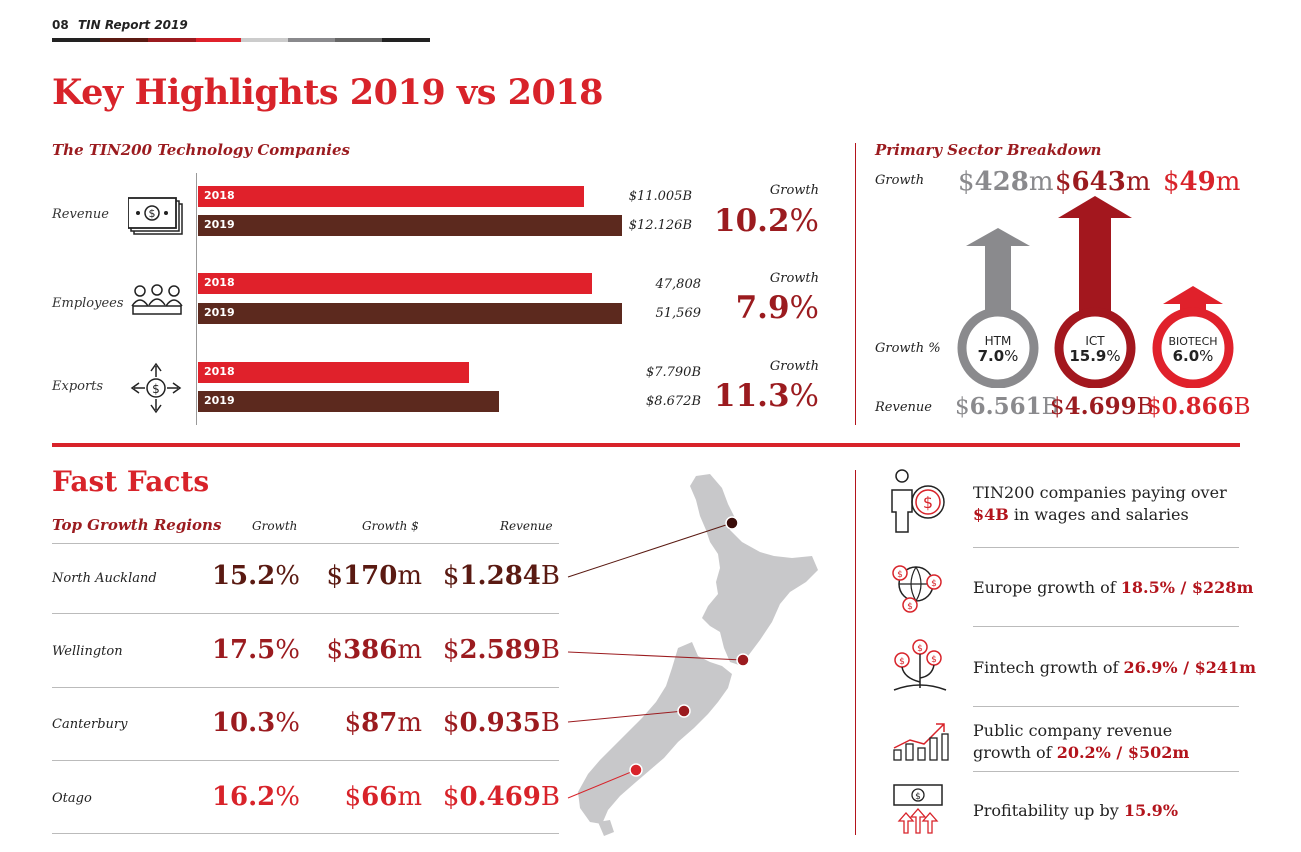 The image size is (1301, 852). I want to click on htm-arrow-icon, so click(998, 308).